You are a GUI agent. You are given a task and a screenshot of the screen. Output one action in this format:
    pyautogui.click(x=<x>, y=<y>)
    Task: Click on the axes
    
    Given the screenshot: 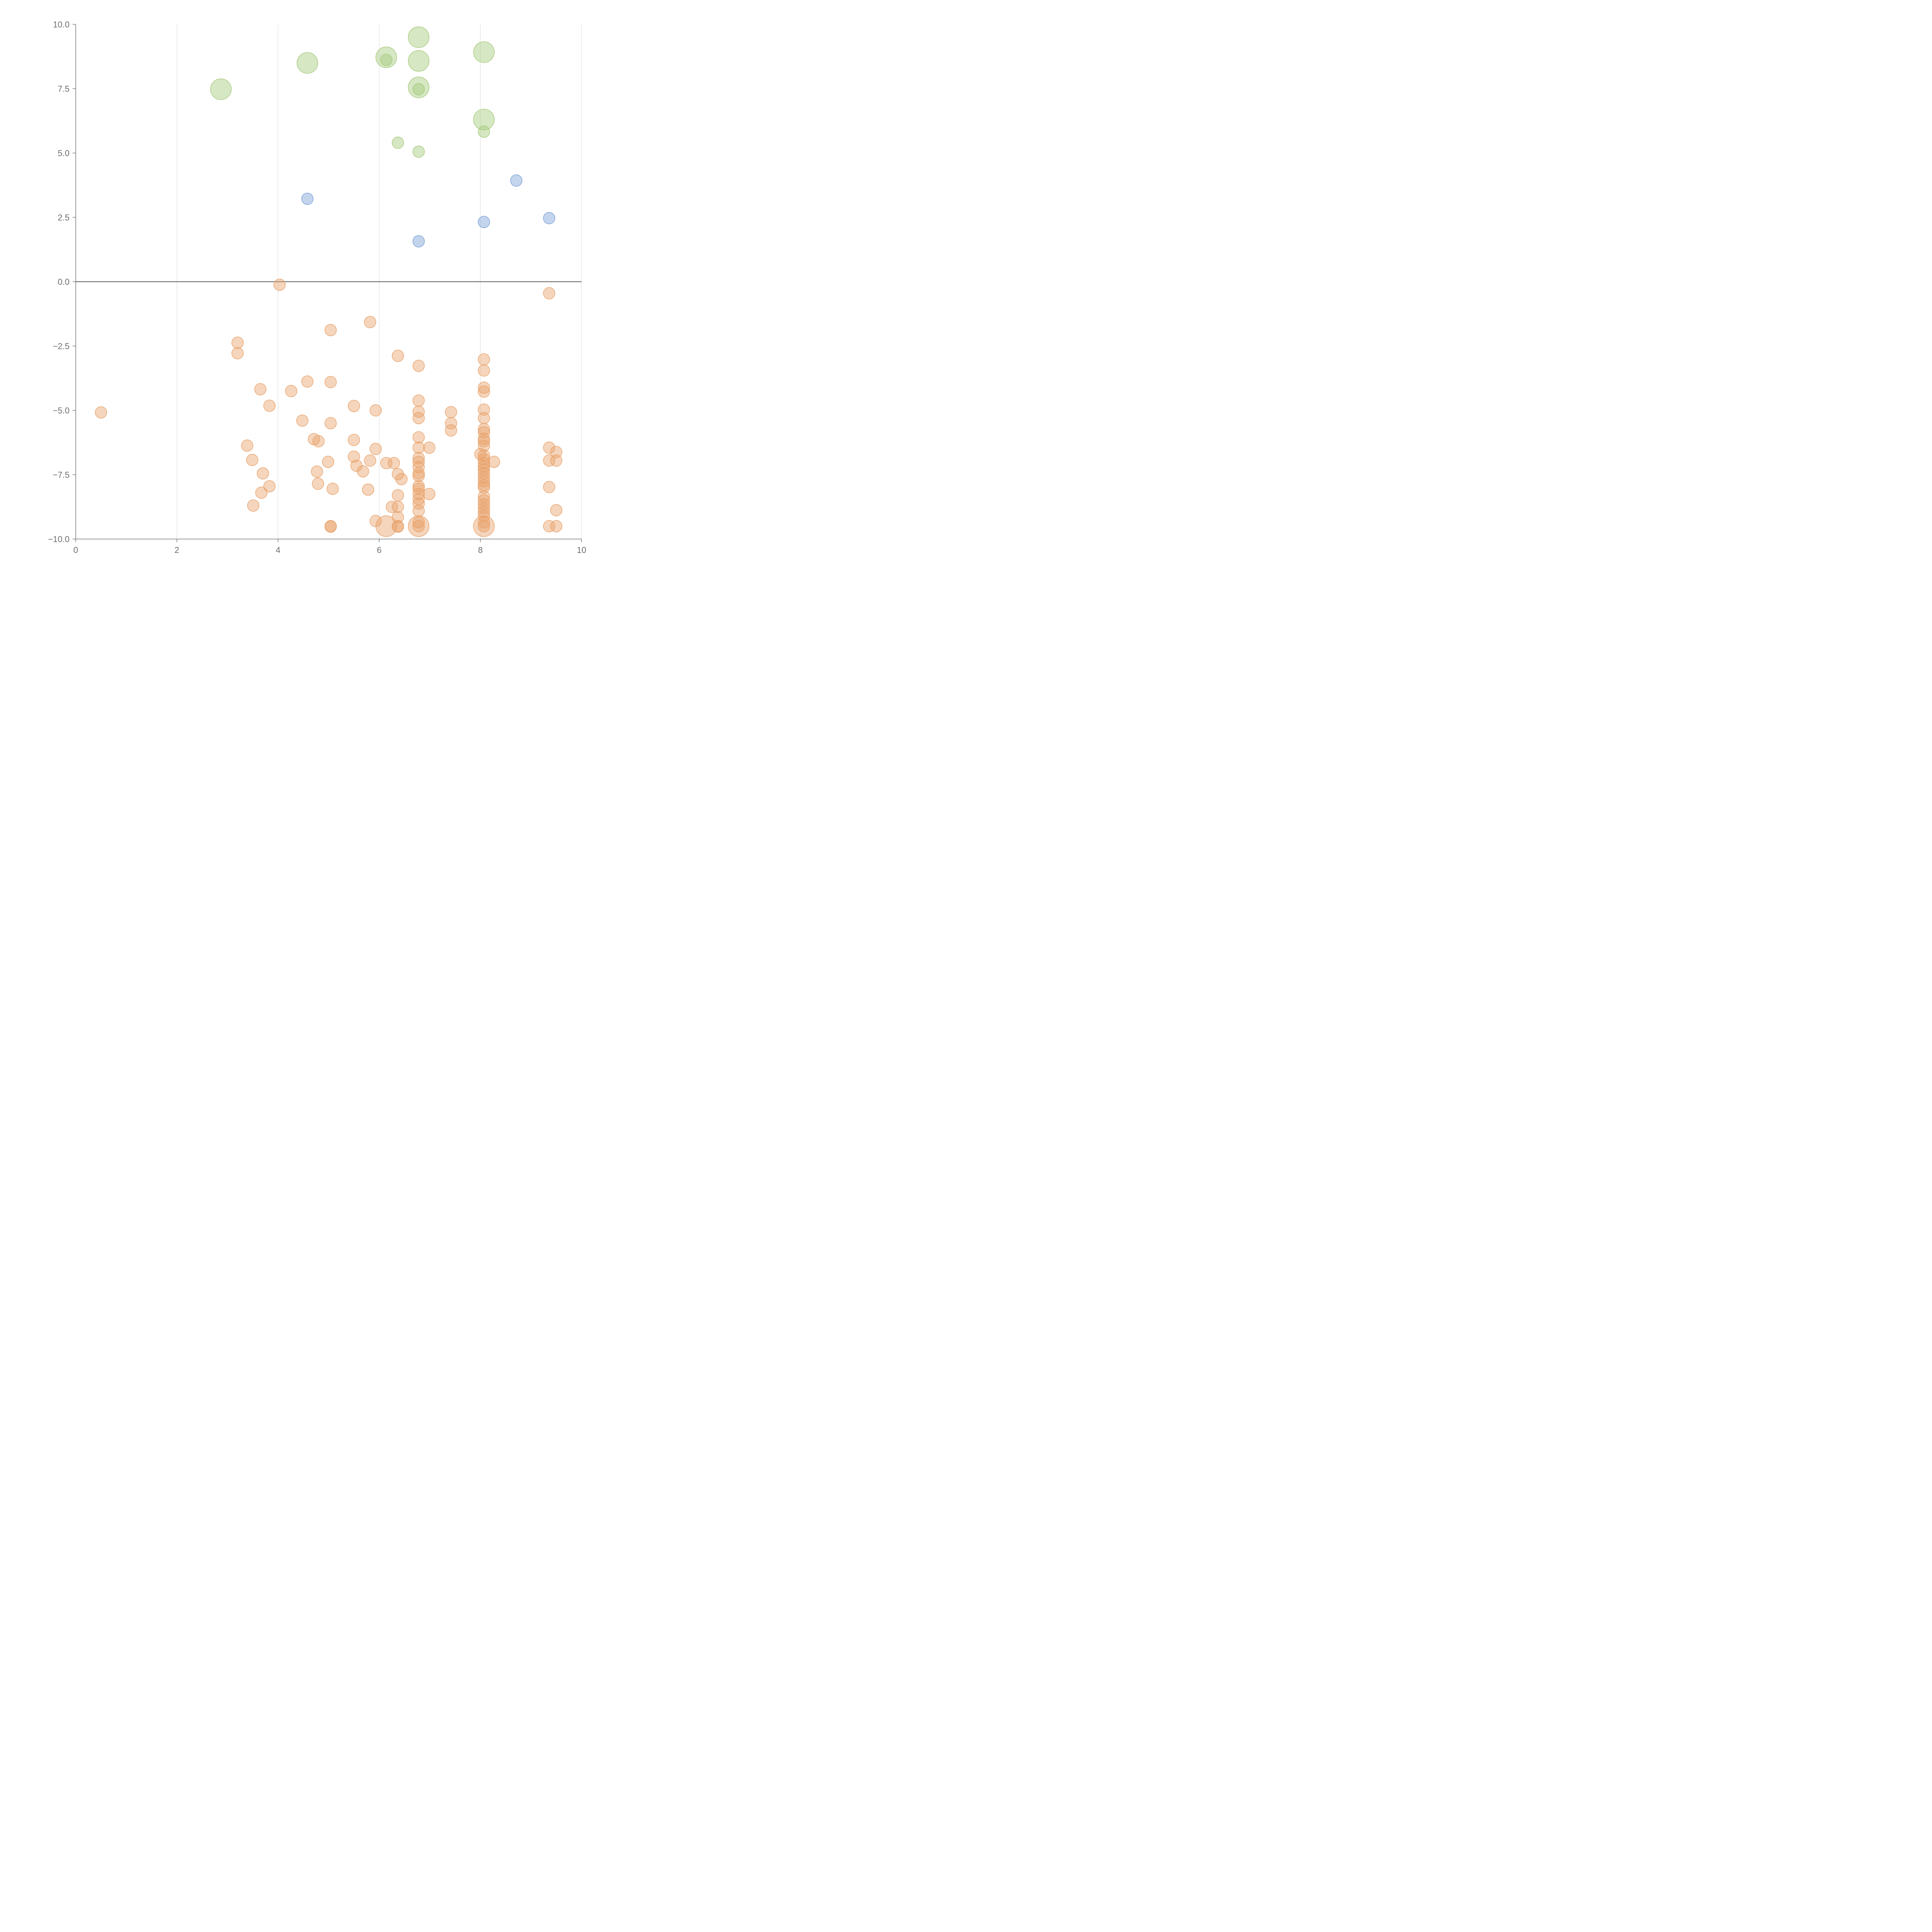 What is the action you would take?
    pyautogui.click(x=328, y=283)
    